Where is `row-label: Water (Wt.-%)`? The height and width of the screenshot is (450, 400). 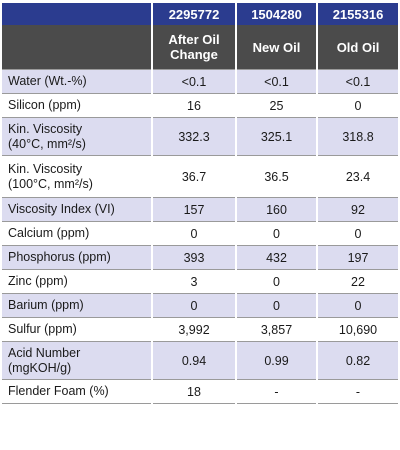 row-label: Water (Wt.-%) is located at coordinates (77, 81).